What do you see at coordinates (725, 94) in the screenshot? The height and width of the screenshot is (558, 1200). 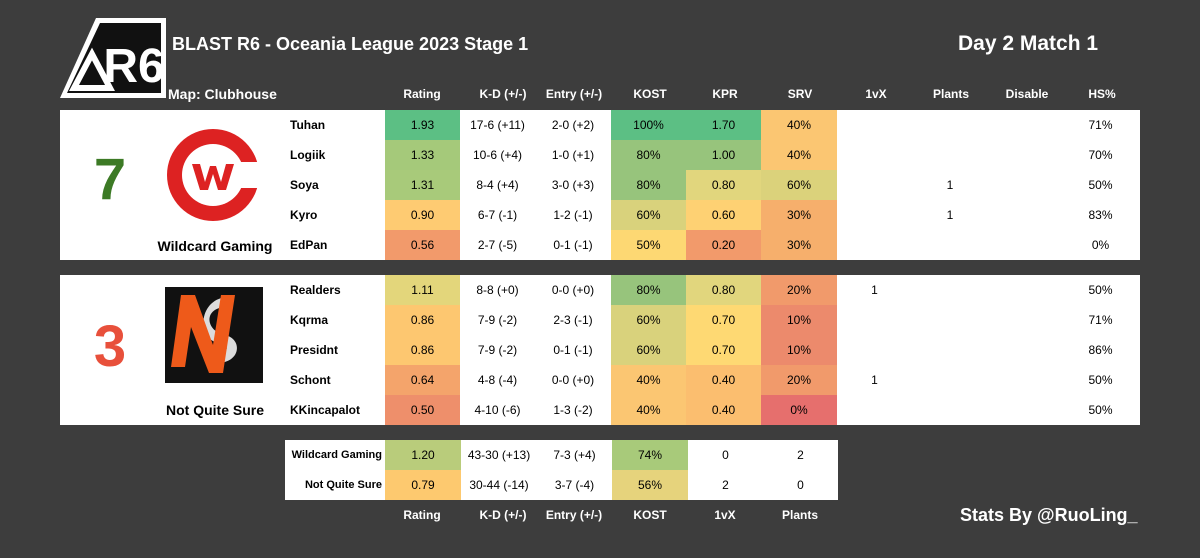 I see `header-kpr: KPR` at bounding box center [725, 94].